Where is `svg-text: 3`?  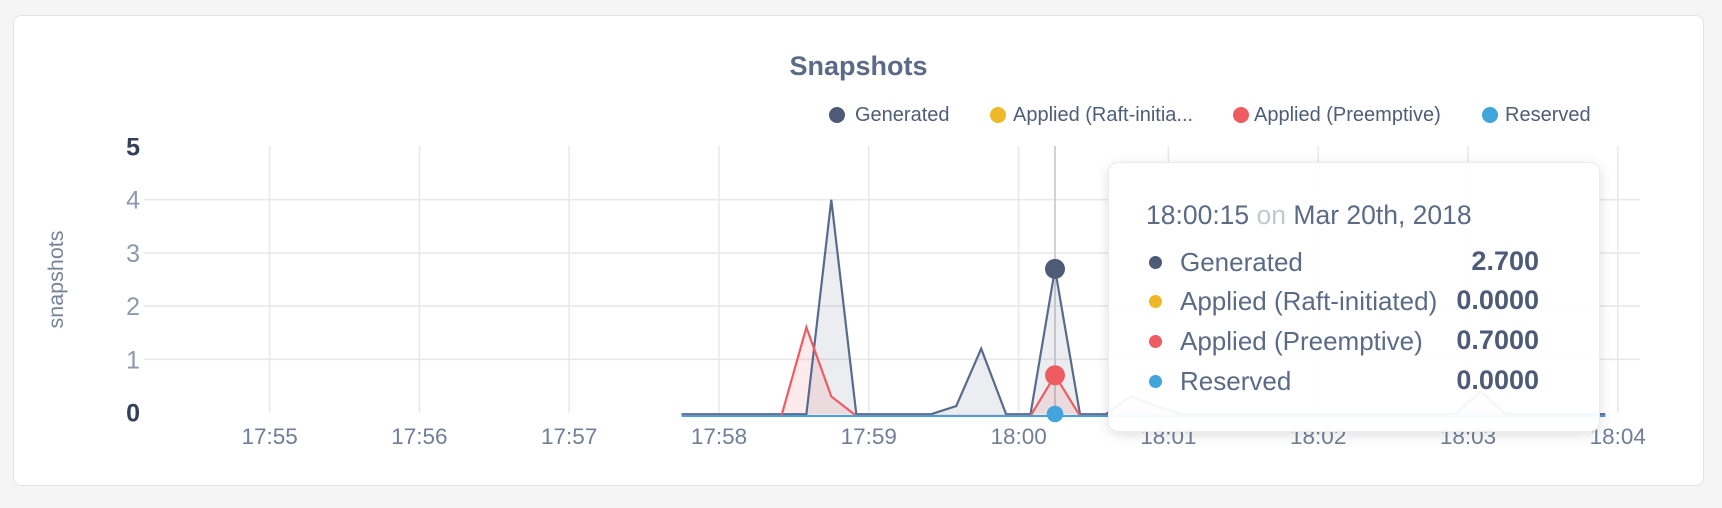 svg-text: 3 is located at coordinates (133, 254).